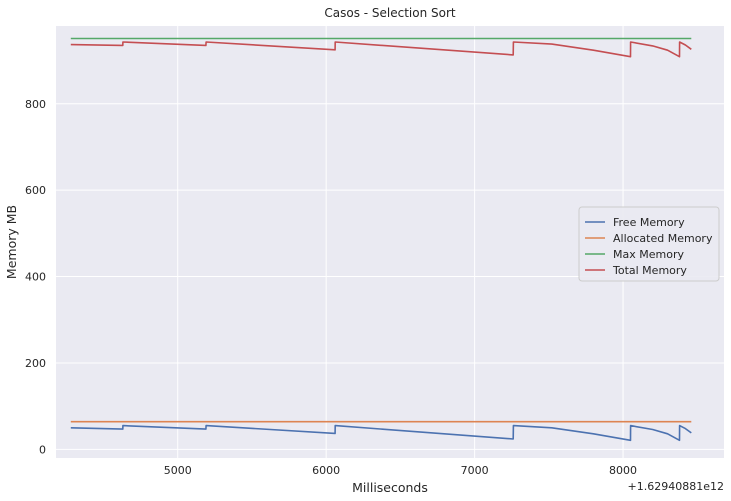 This screenshot has width=731, height=501. What do you see at coordinates (35, 363) in the screenshot?
I see `y-tick-label-200: 200` at bounding box center [35, 363].